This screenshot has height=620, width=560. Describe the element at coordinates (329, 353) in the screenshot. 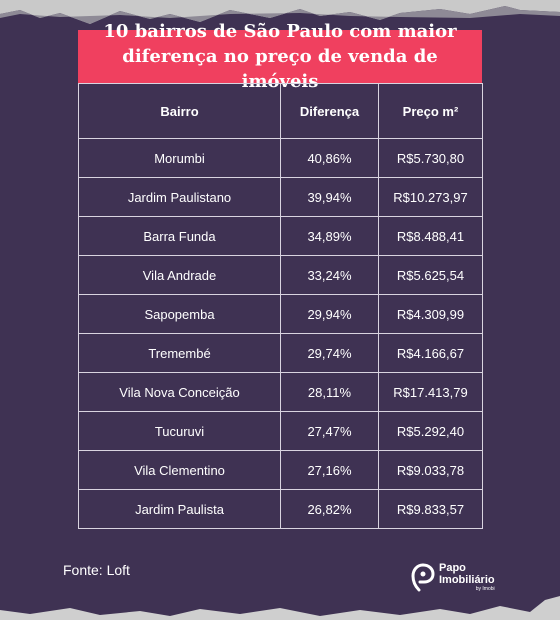

I see `cell-diferenca: 29,74%` at that location.